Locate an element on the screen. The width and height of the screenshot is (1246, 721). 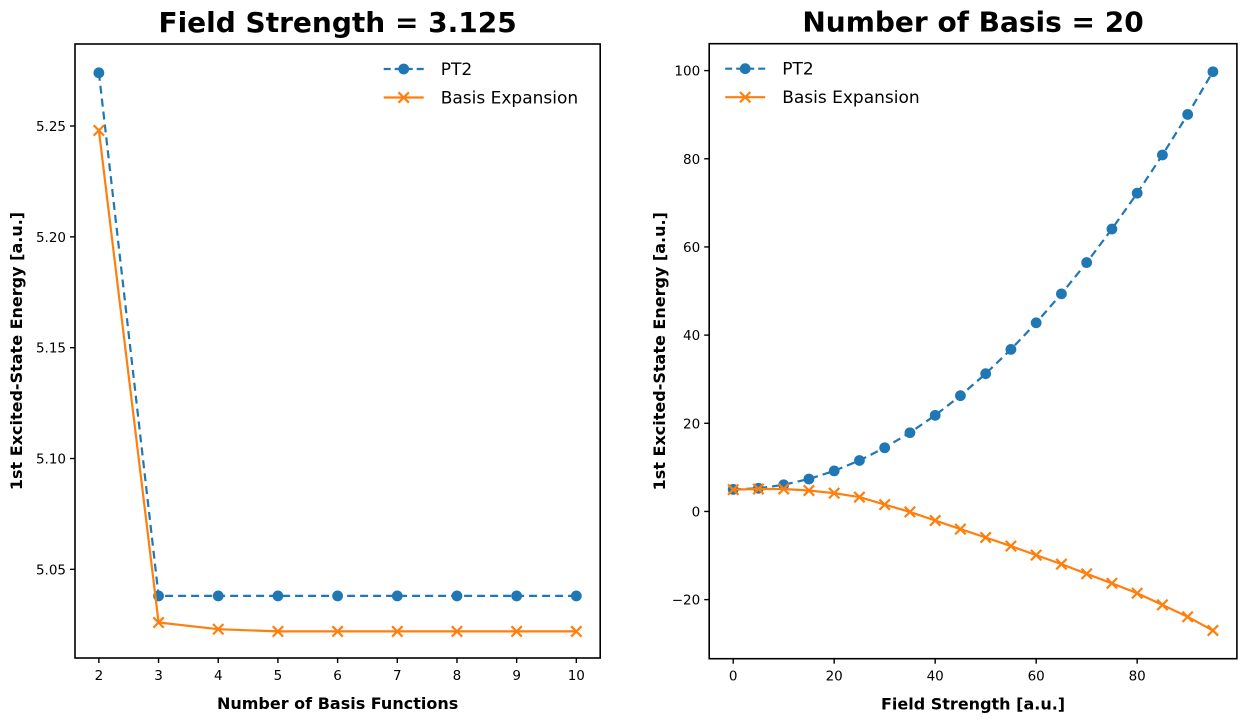
x-tick-label: 5 is located at coordinates (278, 676).